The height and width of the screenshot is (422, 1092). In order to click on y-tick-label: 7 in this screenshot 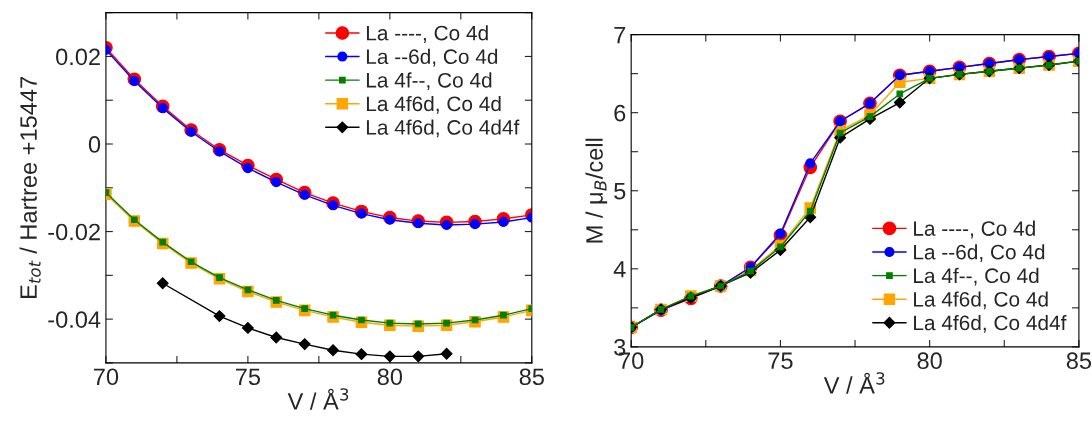, I will do `click(620, 35)`.